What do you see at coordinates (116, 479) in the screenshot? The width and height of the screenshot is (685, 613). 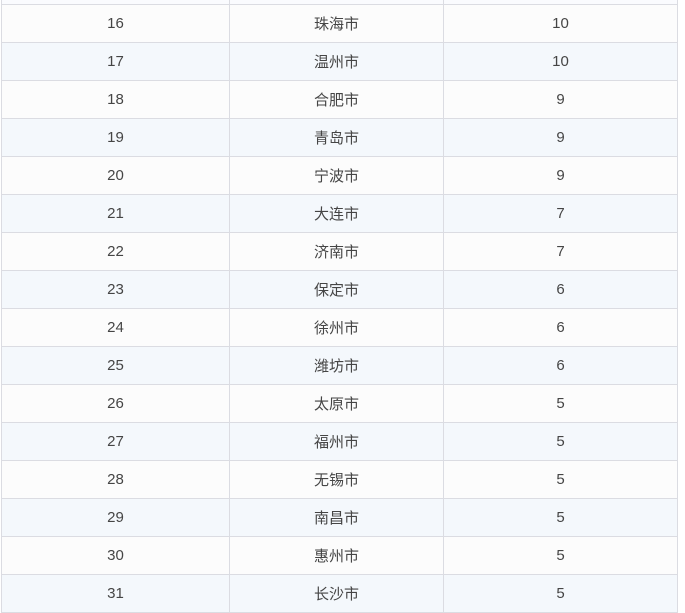 I see `rank-cell: 28` at bounding box center [116, 479].